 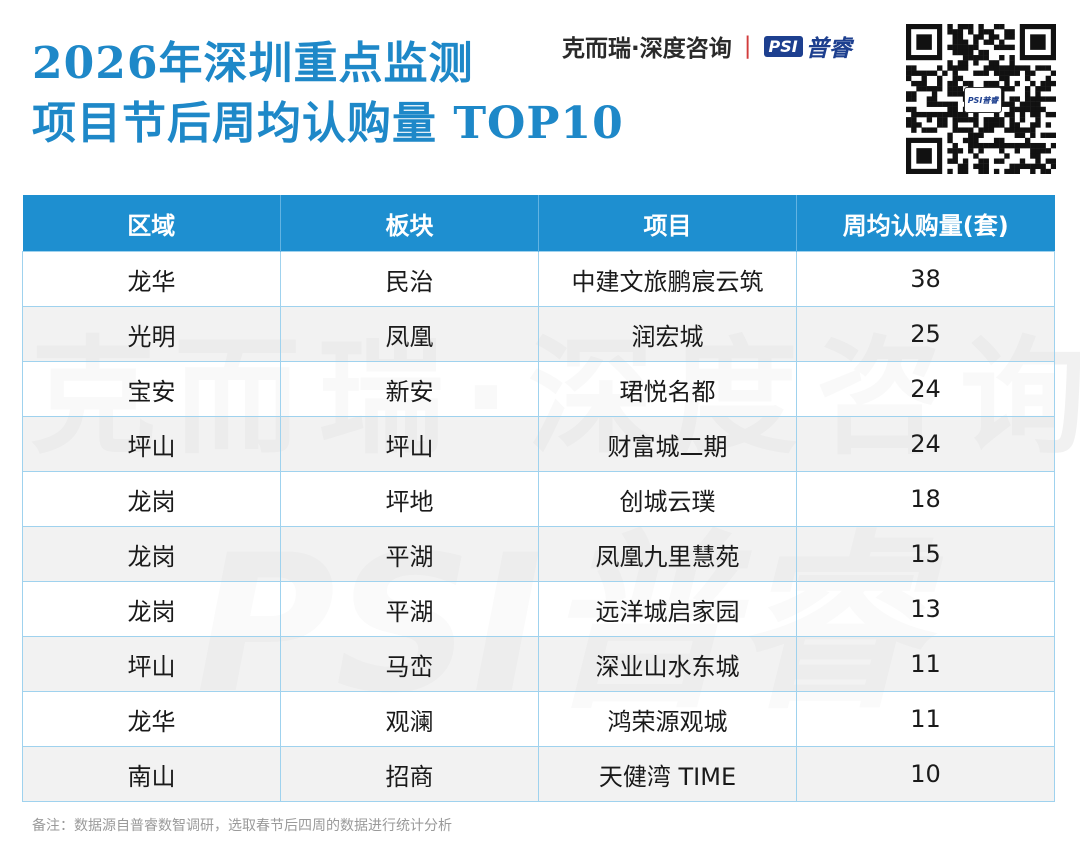 I want to click on psi-logo-text: 普睿, so click(x=828, y=49).